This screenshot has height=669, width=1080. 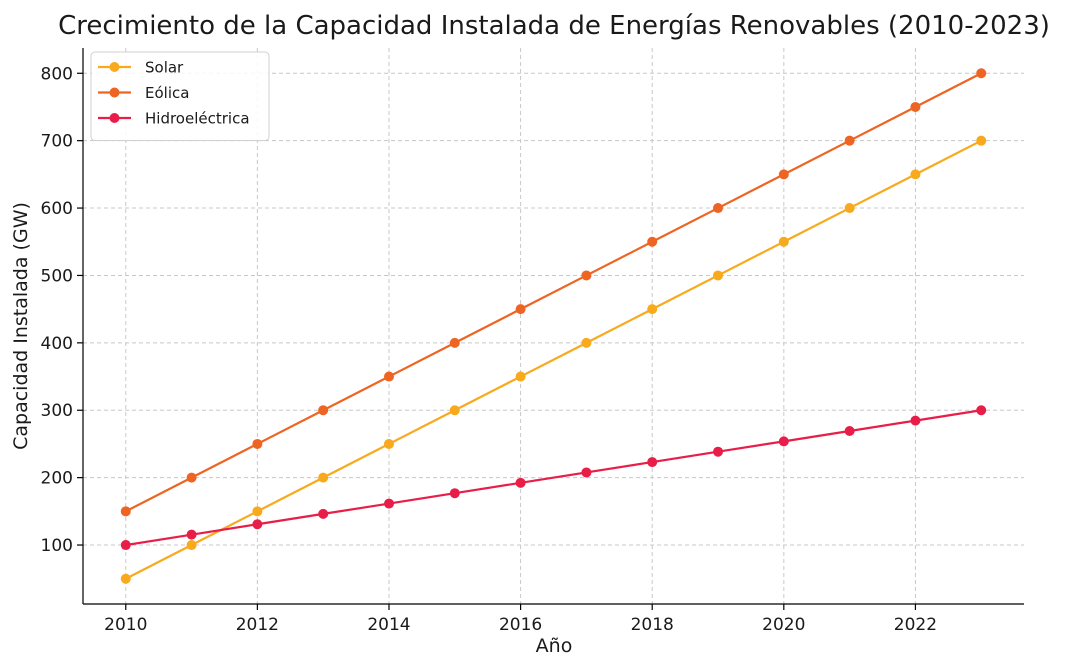 I want to click on y-tick-label: 800, so click(x=57, y=74).